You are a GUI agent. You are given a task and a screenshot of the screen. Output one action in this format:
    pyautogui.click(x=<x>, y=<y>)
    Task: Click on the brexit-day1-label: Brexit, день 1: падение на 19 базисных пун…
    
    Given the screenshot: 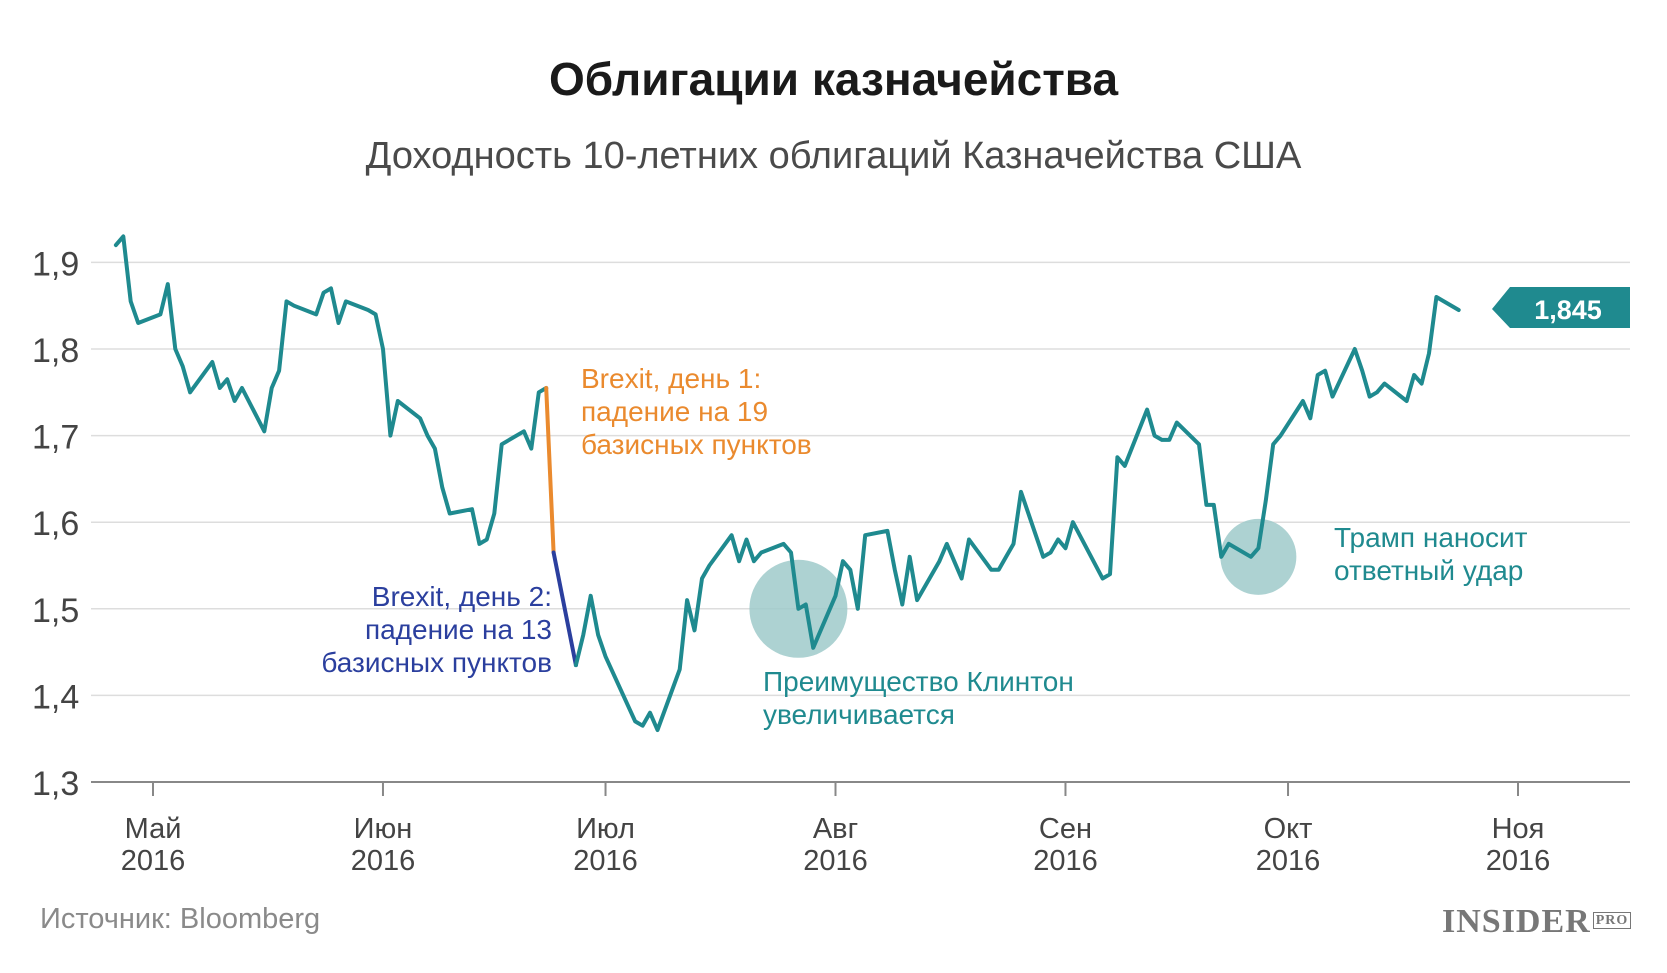 What is the action you would take?
    pyautogui.click(x=696, y=411)
    